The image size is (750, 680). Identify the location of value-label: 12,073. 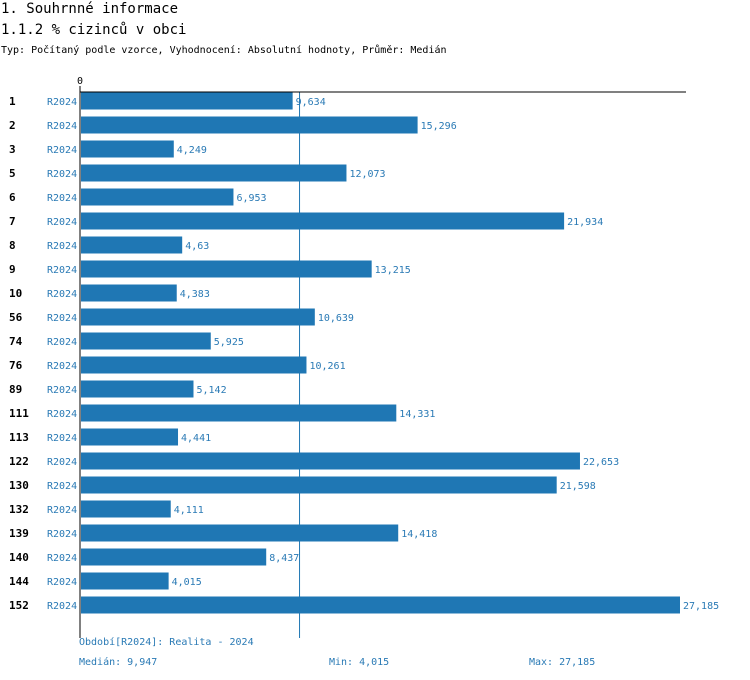
(367, 174).